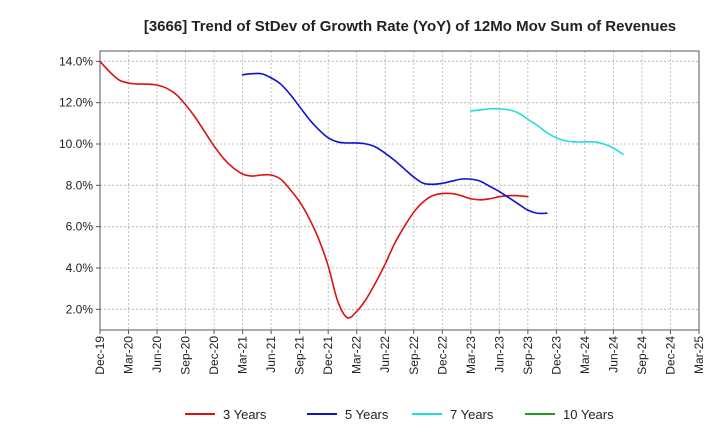 The image size is (720, 440). Describe the element at coordinates (394, 143) in the screenshot. I see `series-line-5-years` at that location.